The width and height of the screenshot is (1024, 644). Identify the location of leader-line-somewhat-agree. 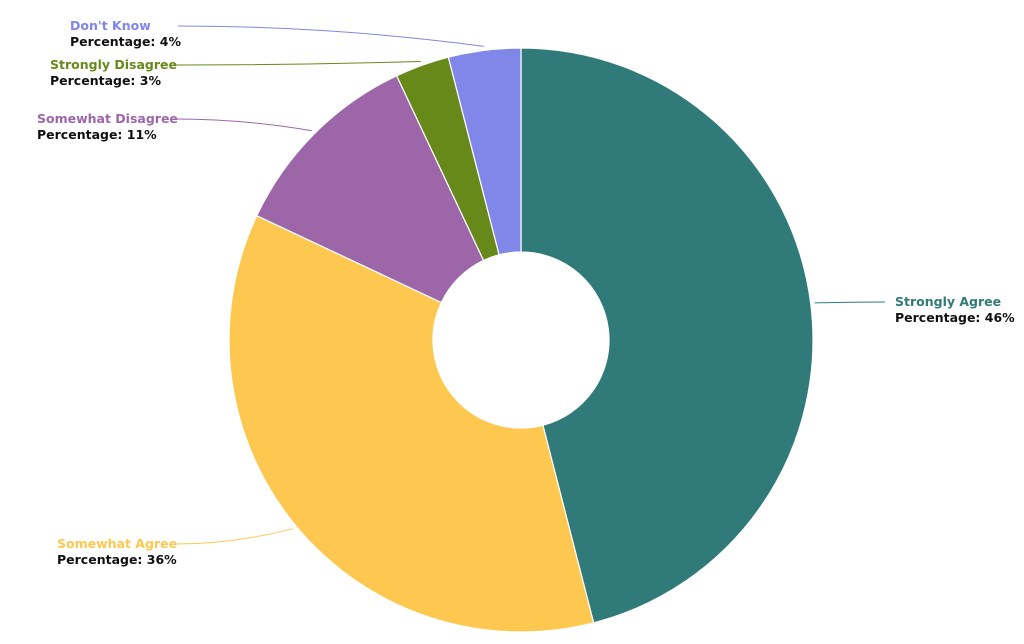
(234, 536).